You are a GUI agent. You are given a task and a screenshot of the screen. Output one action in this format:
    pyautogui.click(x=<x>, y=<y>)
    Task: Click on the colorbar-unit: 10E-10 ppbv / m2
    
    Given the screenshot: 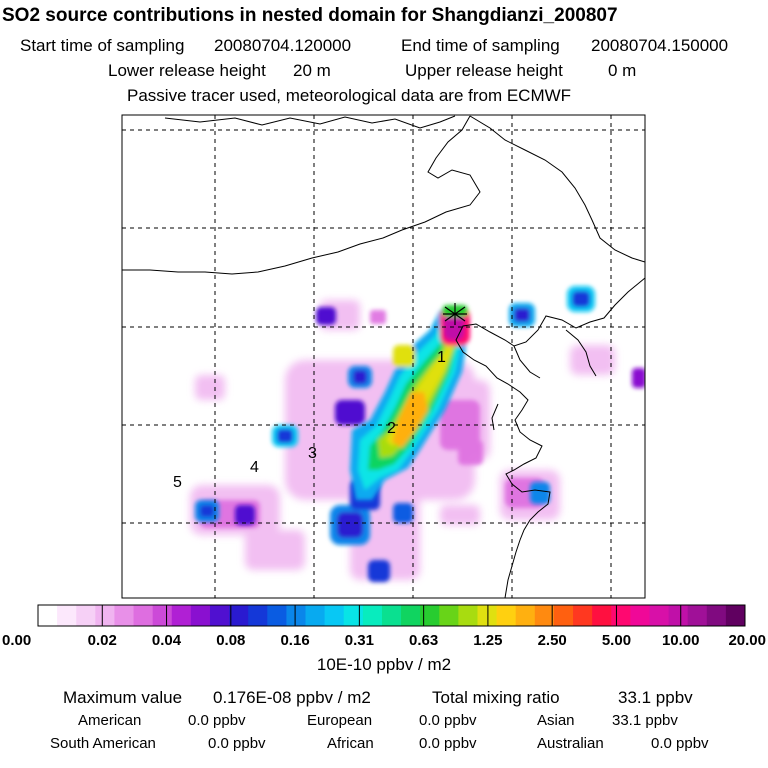 What is the action you would take?
    pyautogui.click(x=384, y=664)
    